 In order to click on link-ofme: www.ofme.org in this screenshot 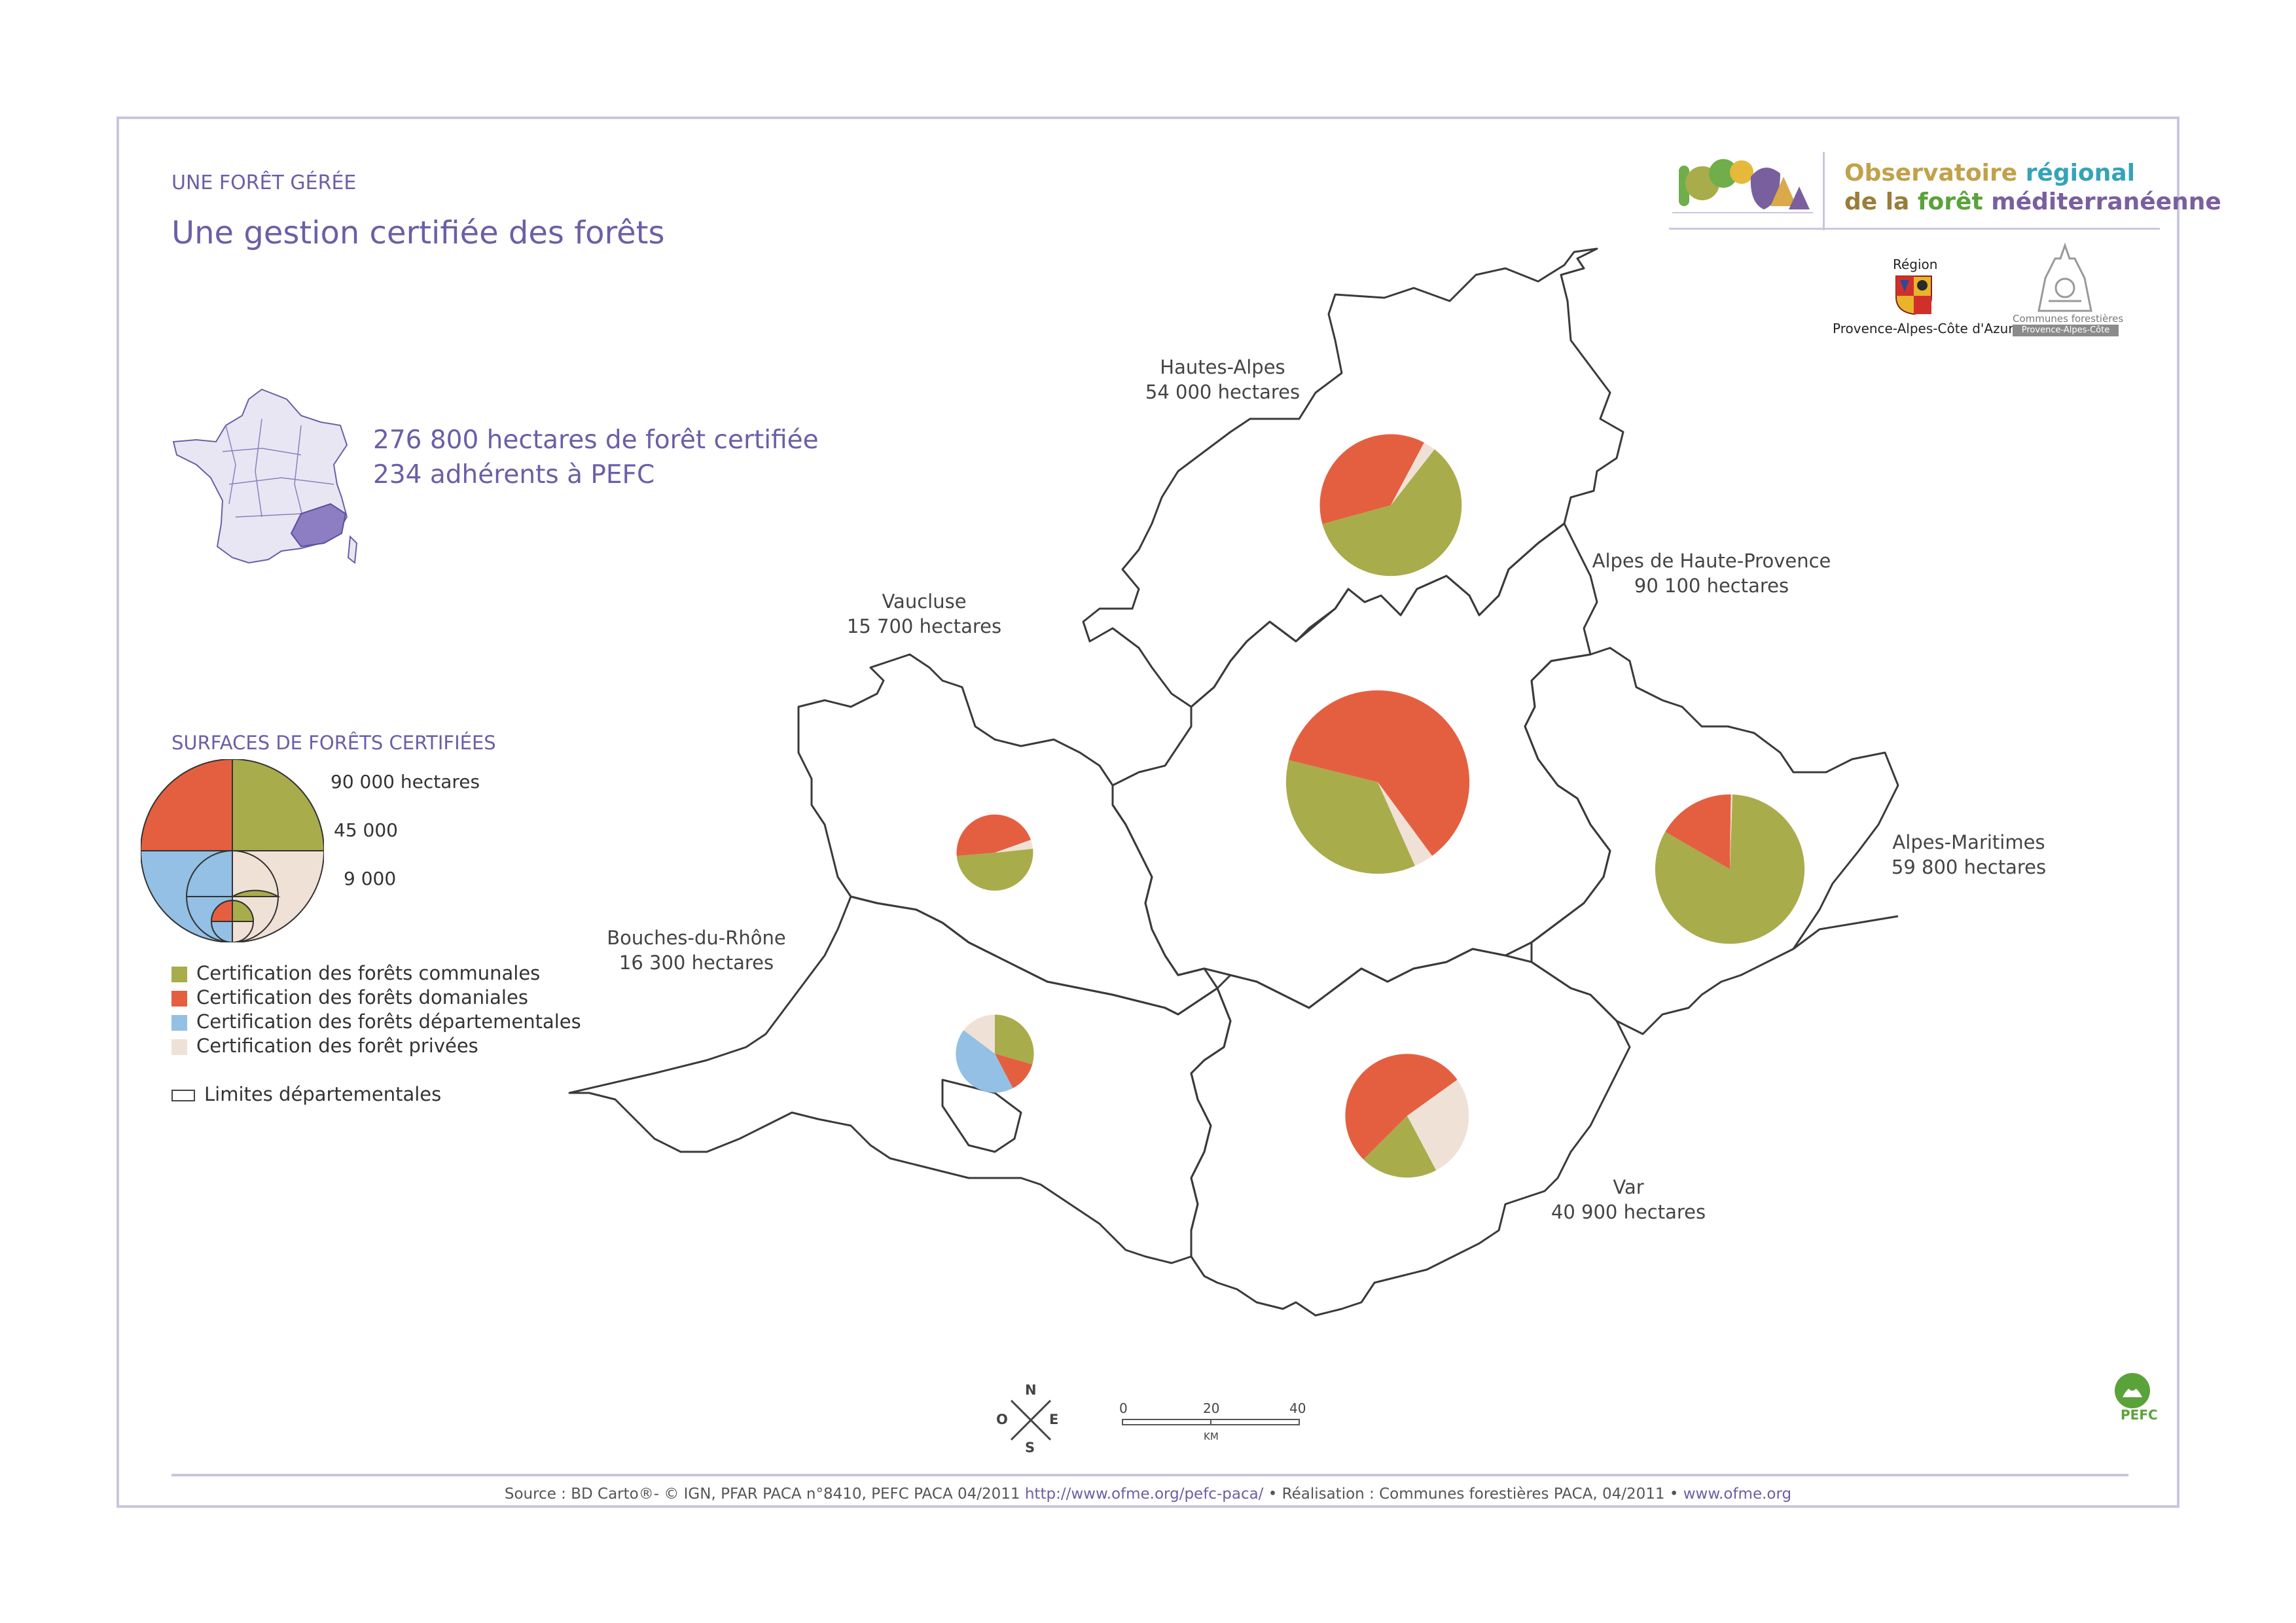, I will do `click(1737, 1495)`.